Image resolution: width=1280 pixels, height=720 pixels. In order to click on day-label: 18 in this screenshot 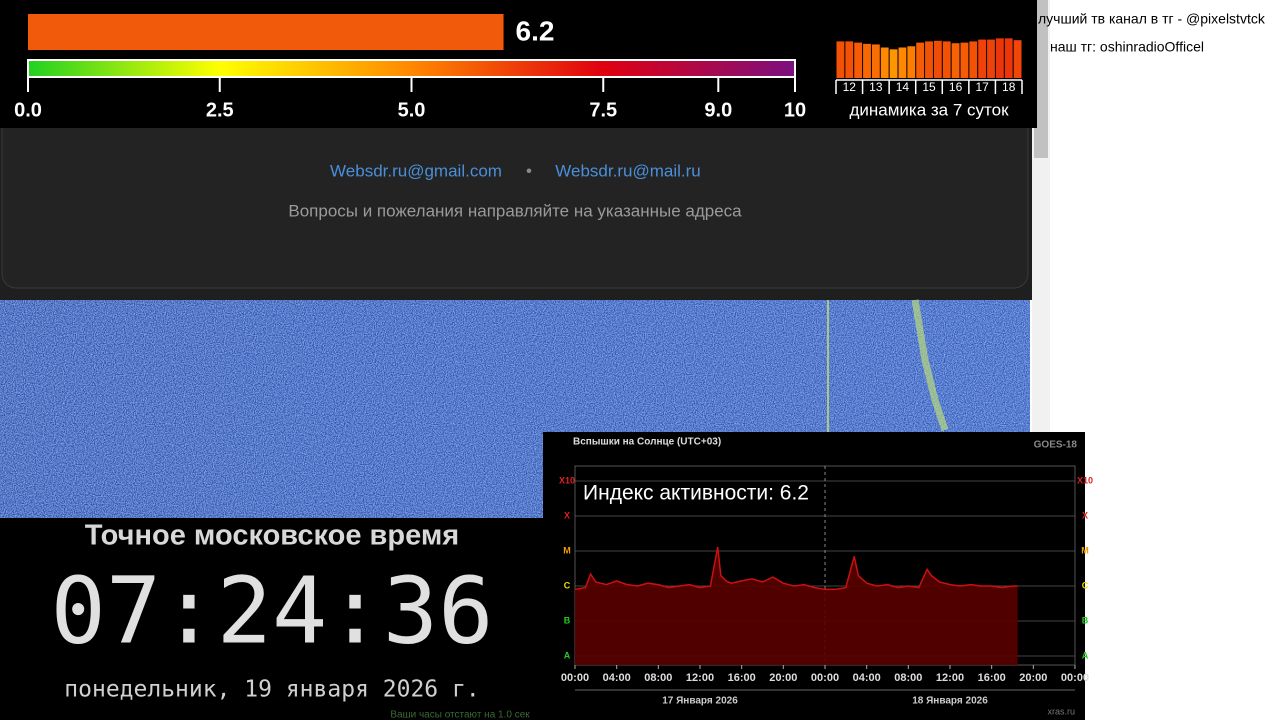, I will do `click(1009, 87)`.